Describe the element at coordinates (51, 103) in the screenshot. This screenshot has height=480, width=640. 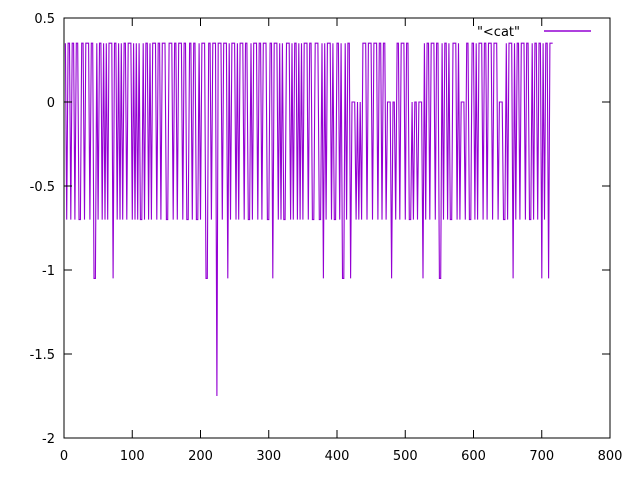
I see `y-tick-label: 0` at that location.